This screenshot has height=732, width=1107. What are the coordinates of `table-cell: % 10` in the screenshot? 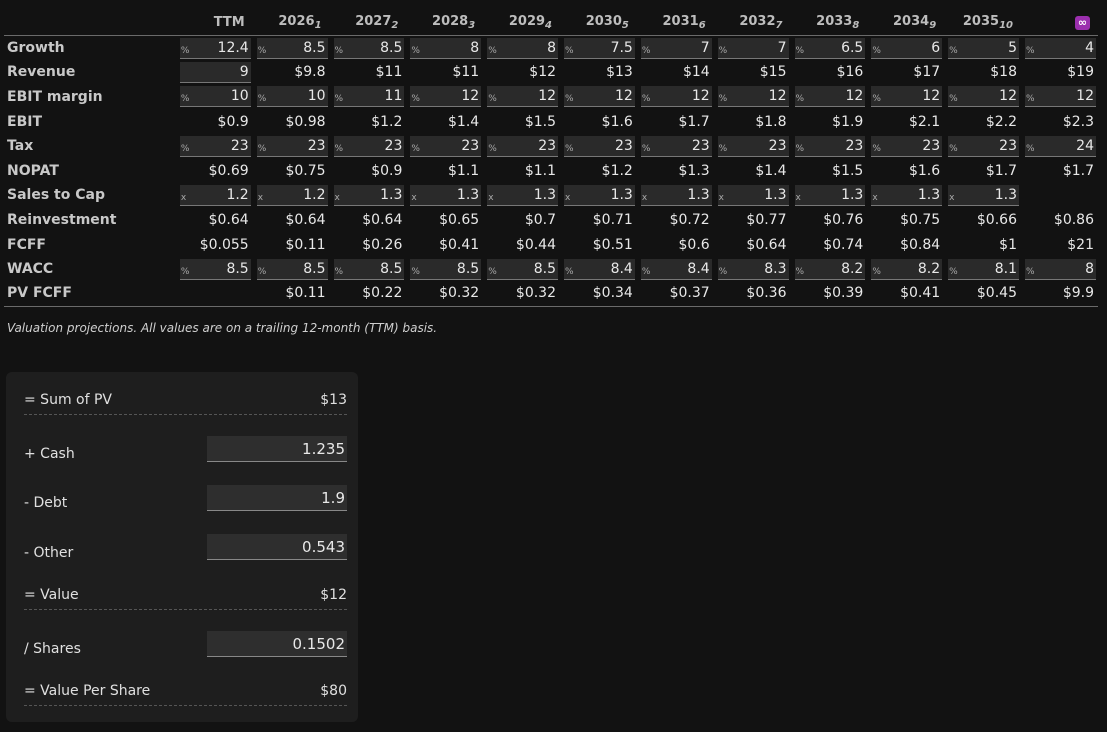 It's located at (291, 97).